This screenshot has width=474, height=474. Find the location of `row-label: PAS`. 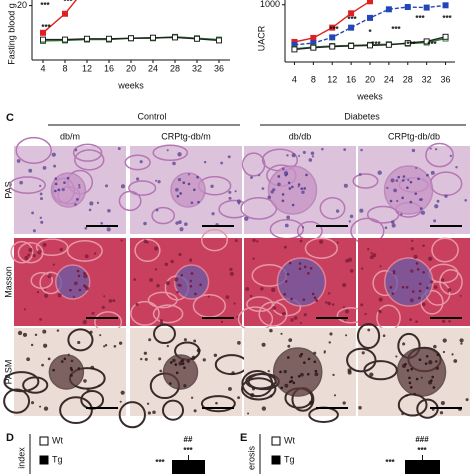

row-label: PAS is located at coordinates (8, 189).